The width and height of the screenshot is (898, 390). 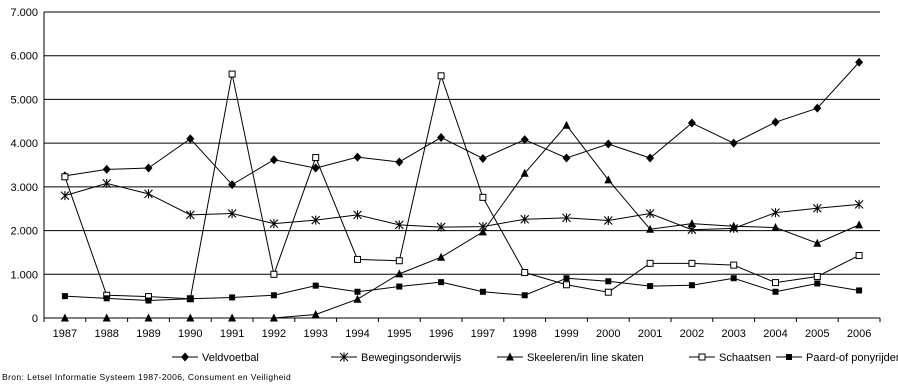 I want to click on x-tick-label: 1994, so click(x=357, y=334).